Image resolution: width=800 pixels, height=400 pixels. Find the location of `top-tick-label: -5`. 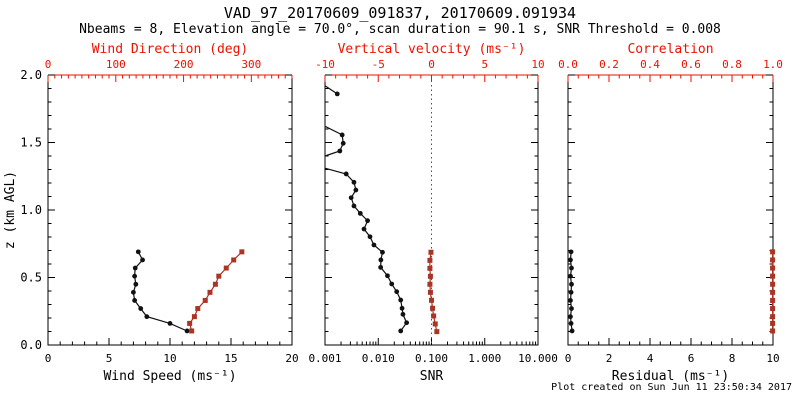

top-tick-label: -5 is located at coordinates (378, 64).